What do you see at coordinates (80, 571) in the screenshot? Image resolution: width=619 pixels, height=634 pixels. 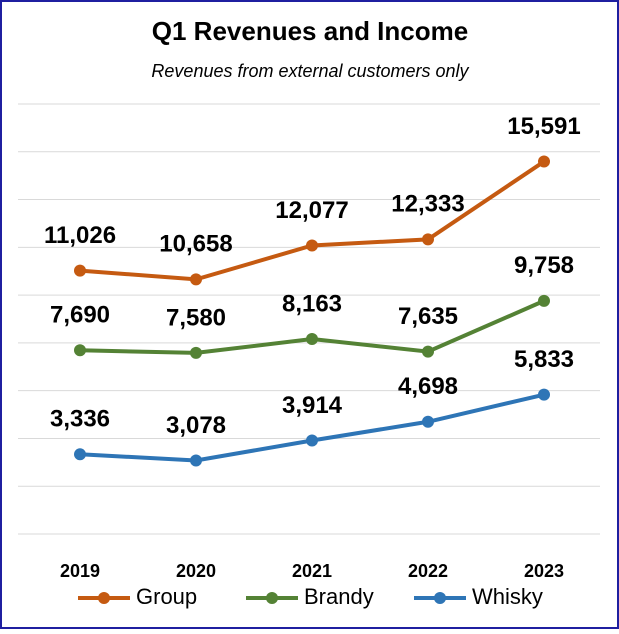 I see `x-tick-label: 2019` at bounding box center [80, 571].